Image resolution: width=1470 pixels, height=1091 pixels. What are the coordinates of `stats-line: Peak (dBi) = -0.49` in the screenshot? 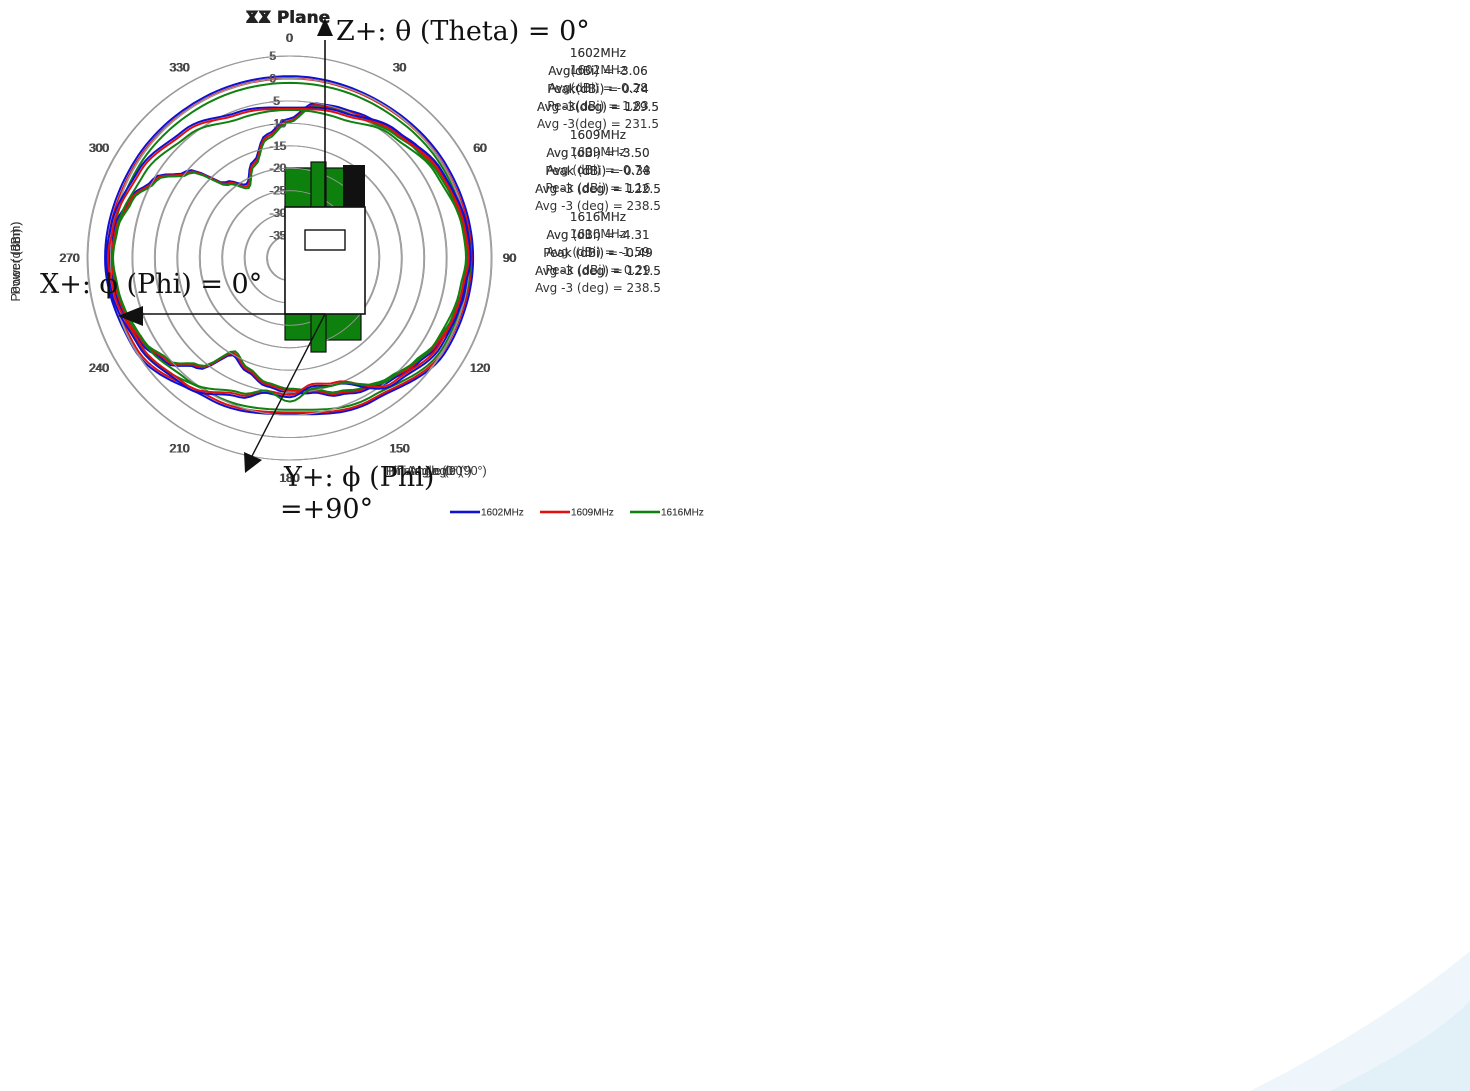 It's located at (598, 253).